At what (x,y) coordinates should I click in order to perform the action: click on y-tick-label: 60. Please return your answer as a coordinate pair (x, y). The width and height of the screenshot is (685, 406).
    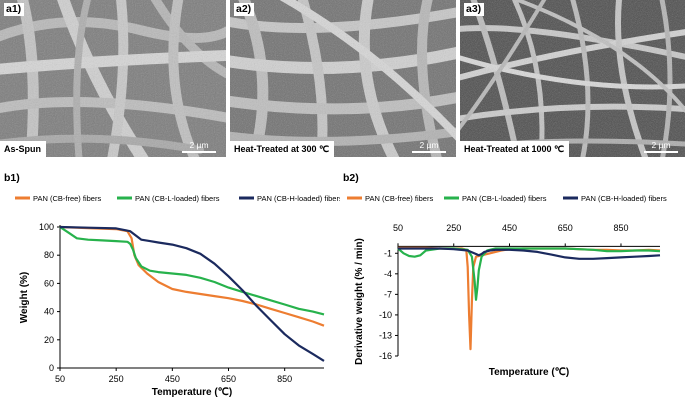
    Looking at the image, I should click on (49, 283).